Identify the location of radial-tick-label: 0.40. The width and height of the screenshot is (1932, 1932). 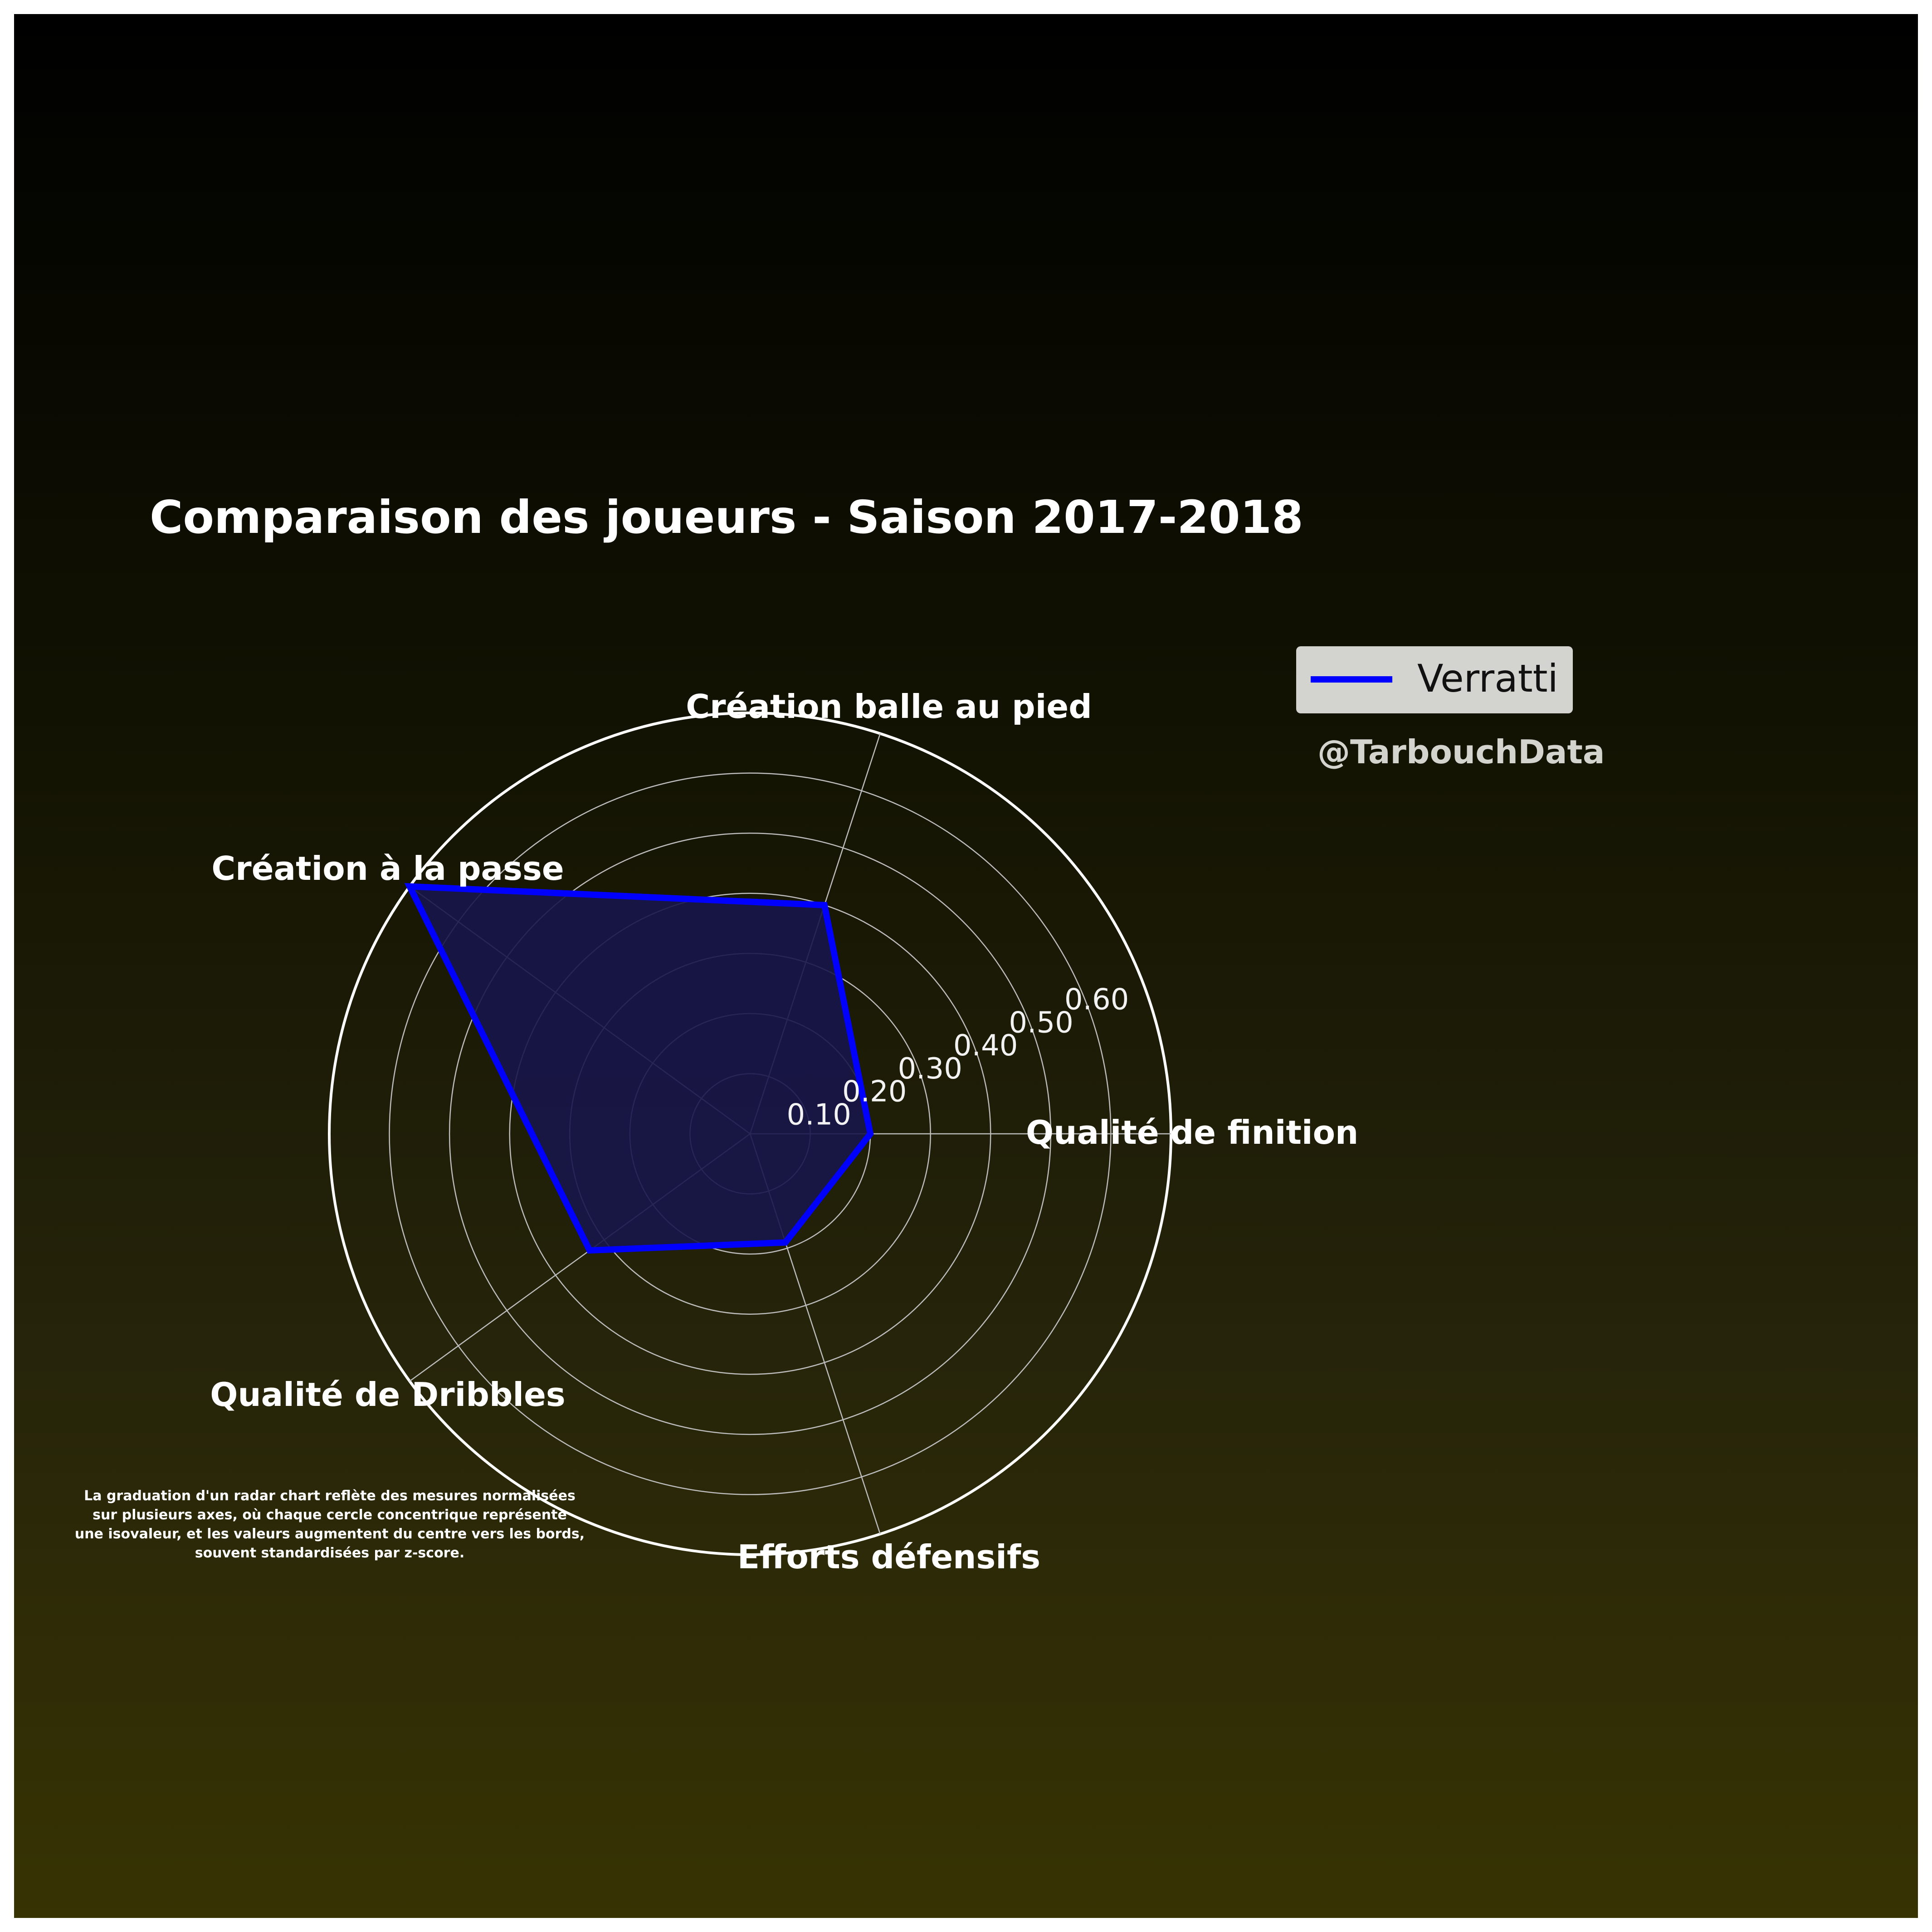
(985, 1046).